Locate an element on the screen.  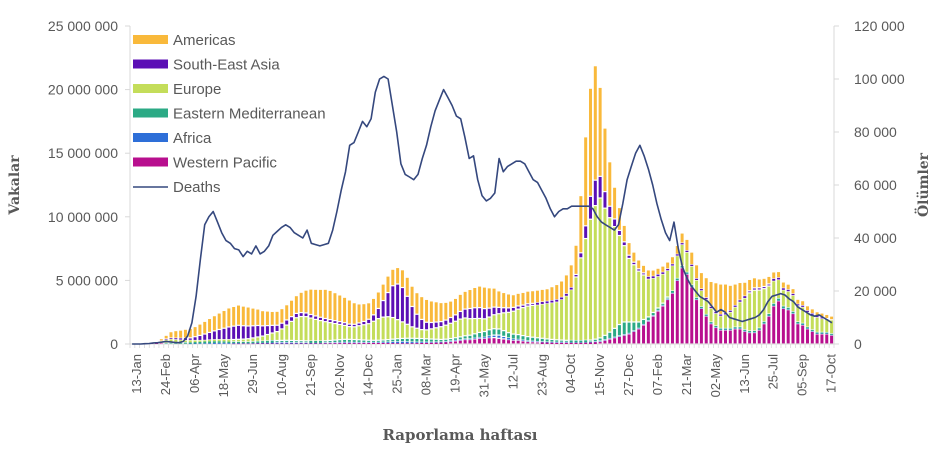
legend-item-eastern-mediterranean: Eastern Mediterranean is located at coordinates (229, 114).